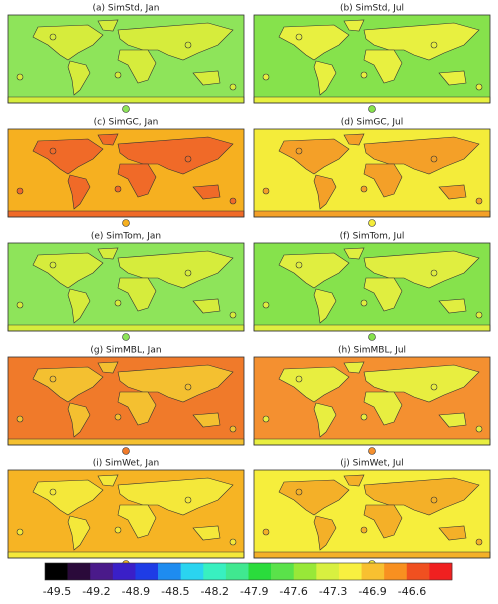  I want to click on panel-title: (h) SimMBL, Jul, so click(372, 351).